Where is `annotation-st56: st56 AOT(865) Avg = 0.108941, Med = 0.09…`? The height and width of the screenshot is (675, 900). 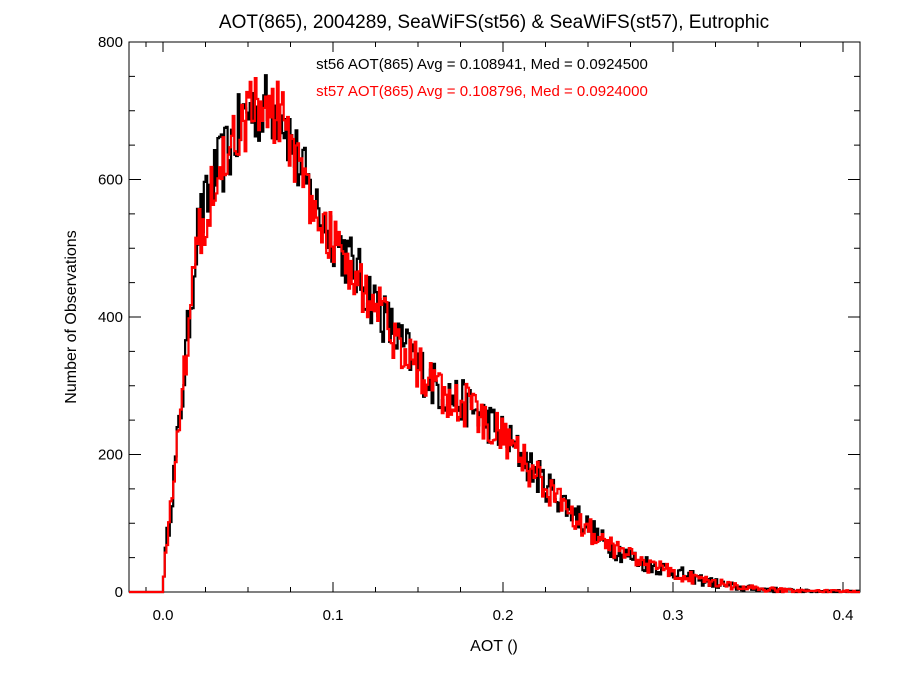 annotation-st56: st56 AOT(865) Avg = 0.108941, Med = 0.09… is located at coordinates (482, 64).